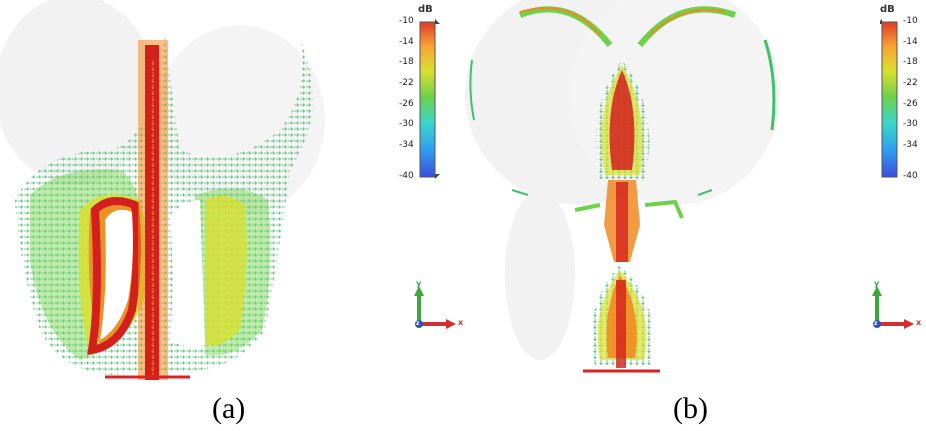 This screenshot has height=431, width=926. I want to click on field-lobe-core, so click(622, 120).